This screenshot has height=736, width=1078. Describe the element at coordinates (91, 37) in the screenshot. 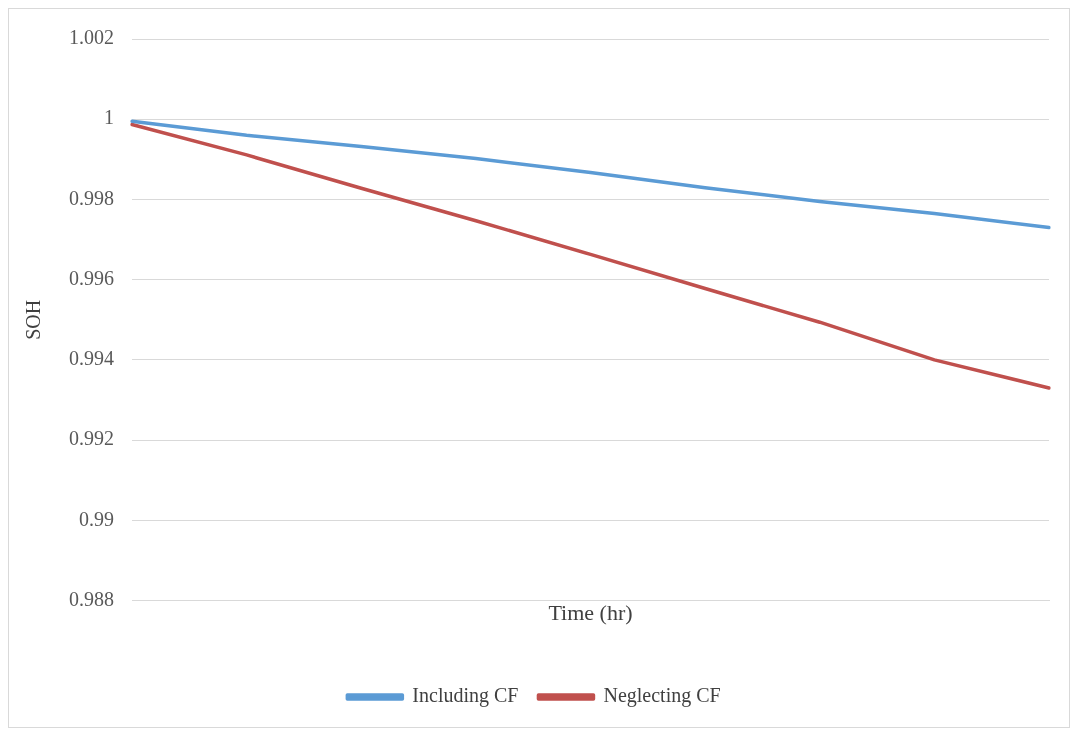

I see `y-tick-label: 1.002` at that location.